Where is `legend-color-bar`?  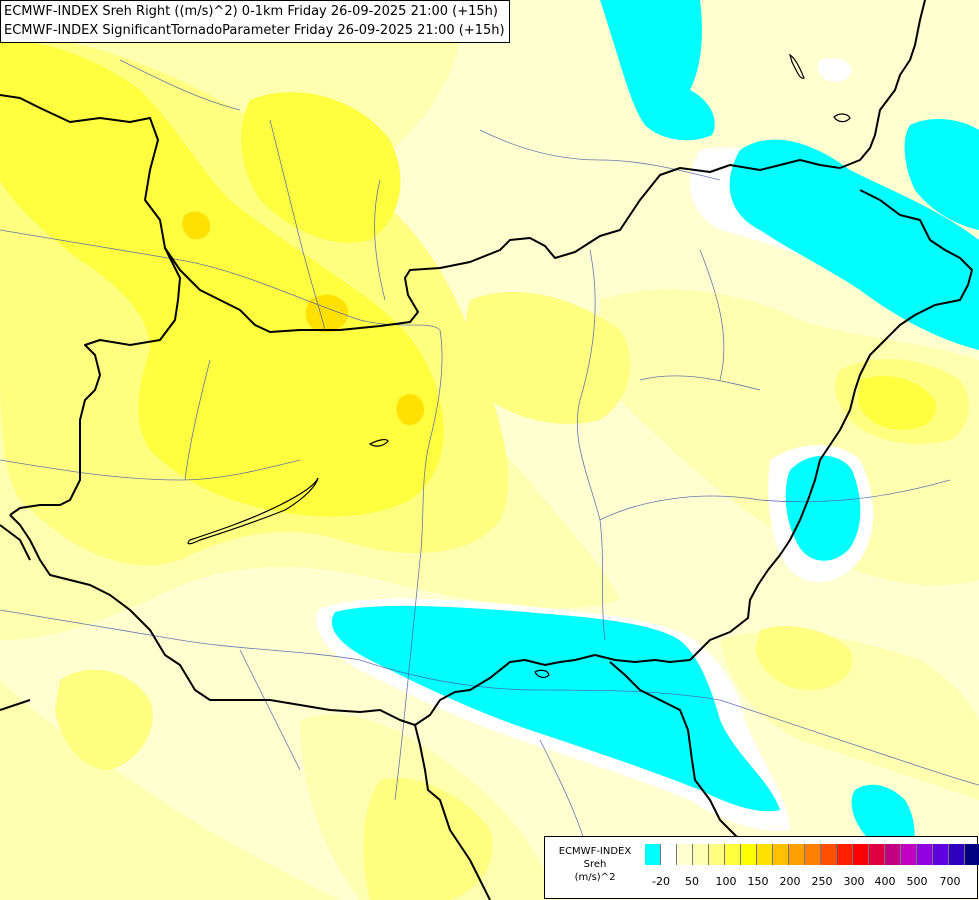
legend-color-bar is located at coordinates (812, 854).